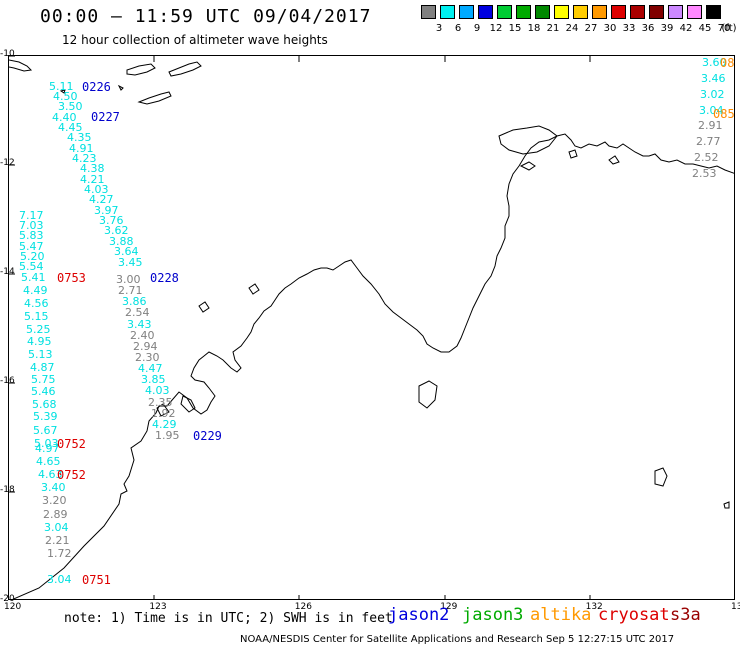 The image size is (740, 650). I want to click on pass-time-label: 085, so click(727, 63).